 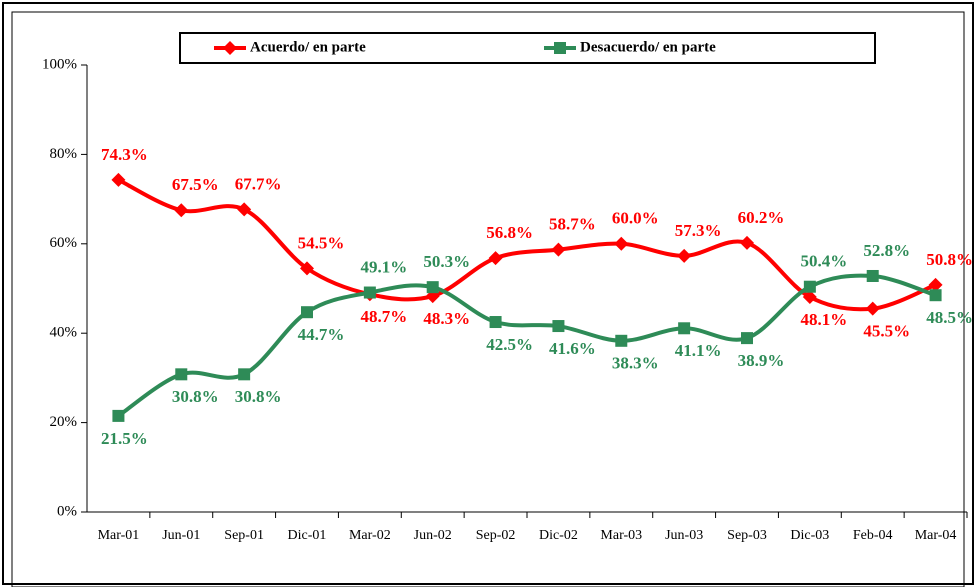 What do you see at coordinates (258, 183) in the screenshot?
I see `value-label: 67.7%` at bounding box center [258, 183].